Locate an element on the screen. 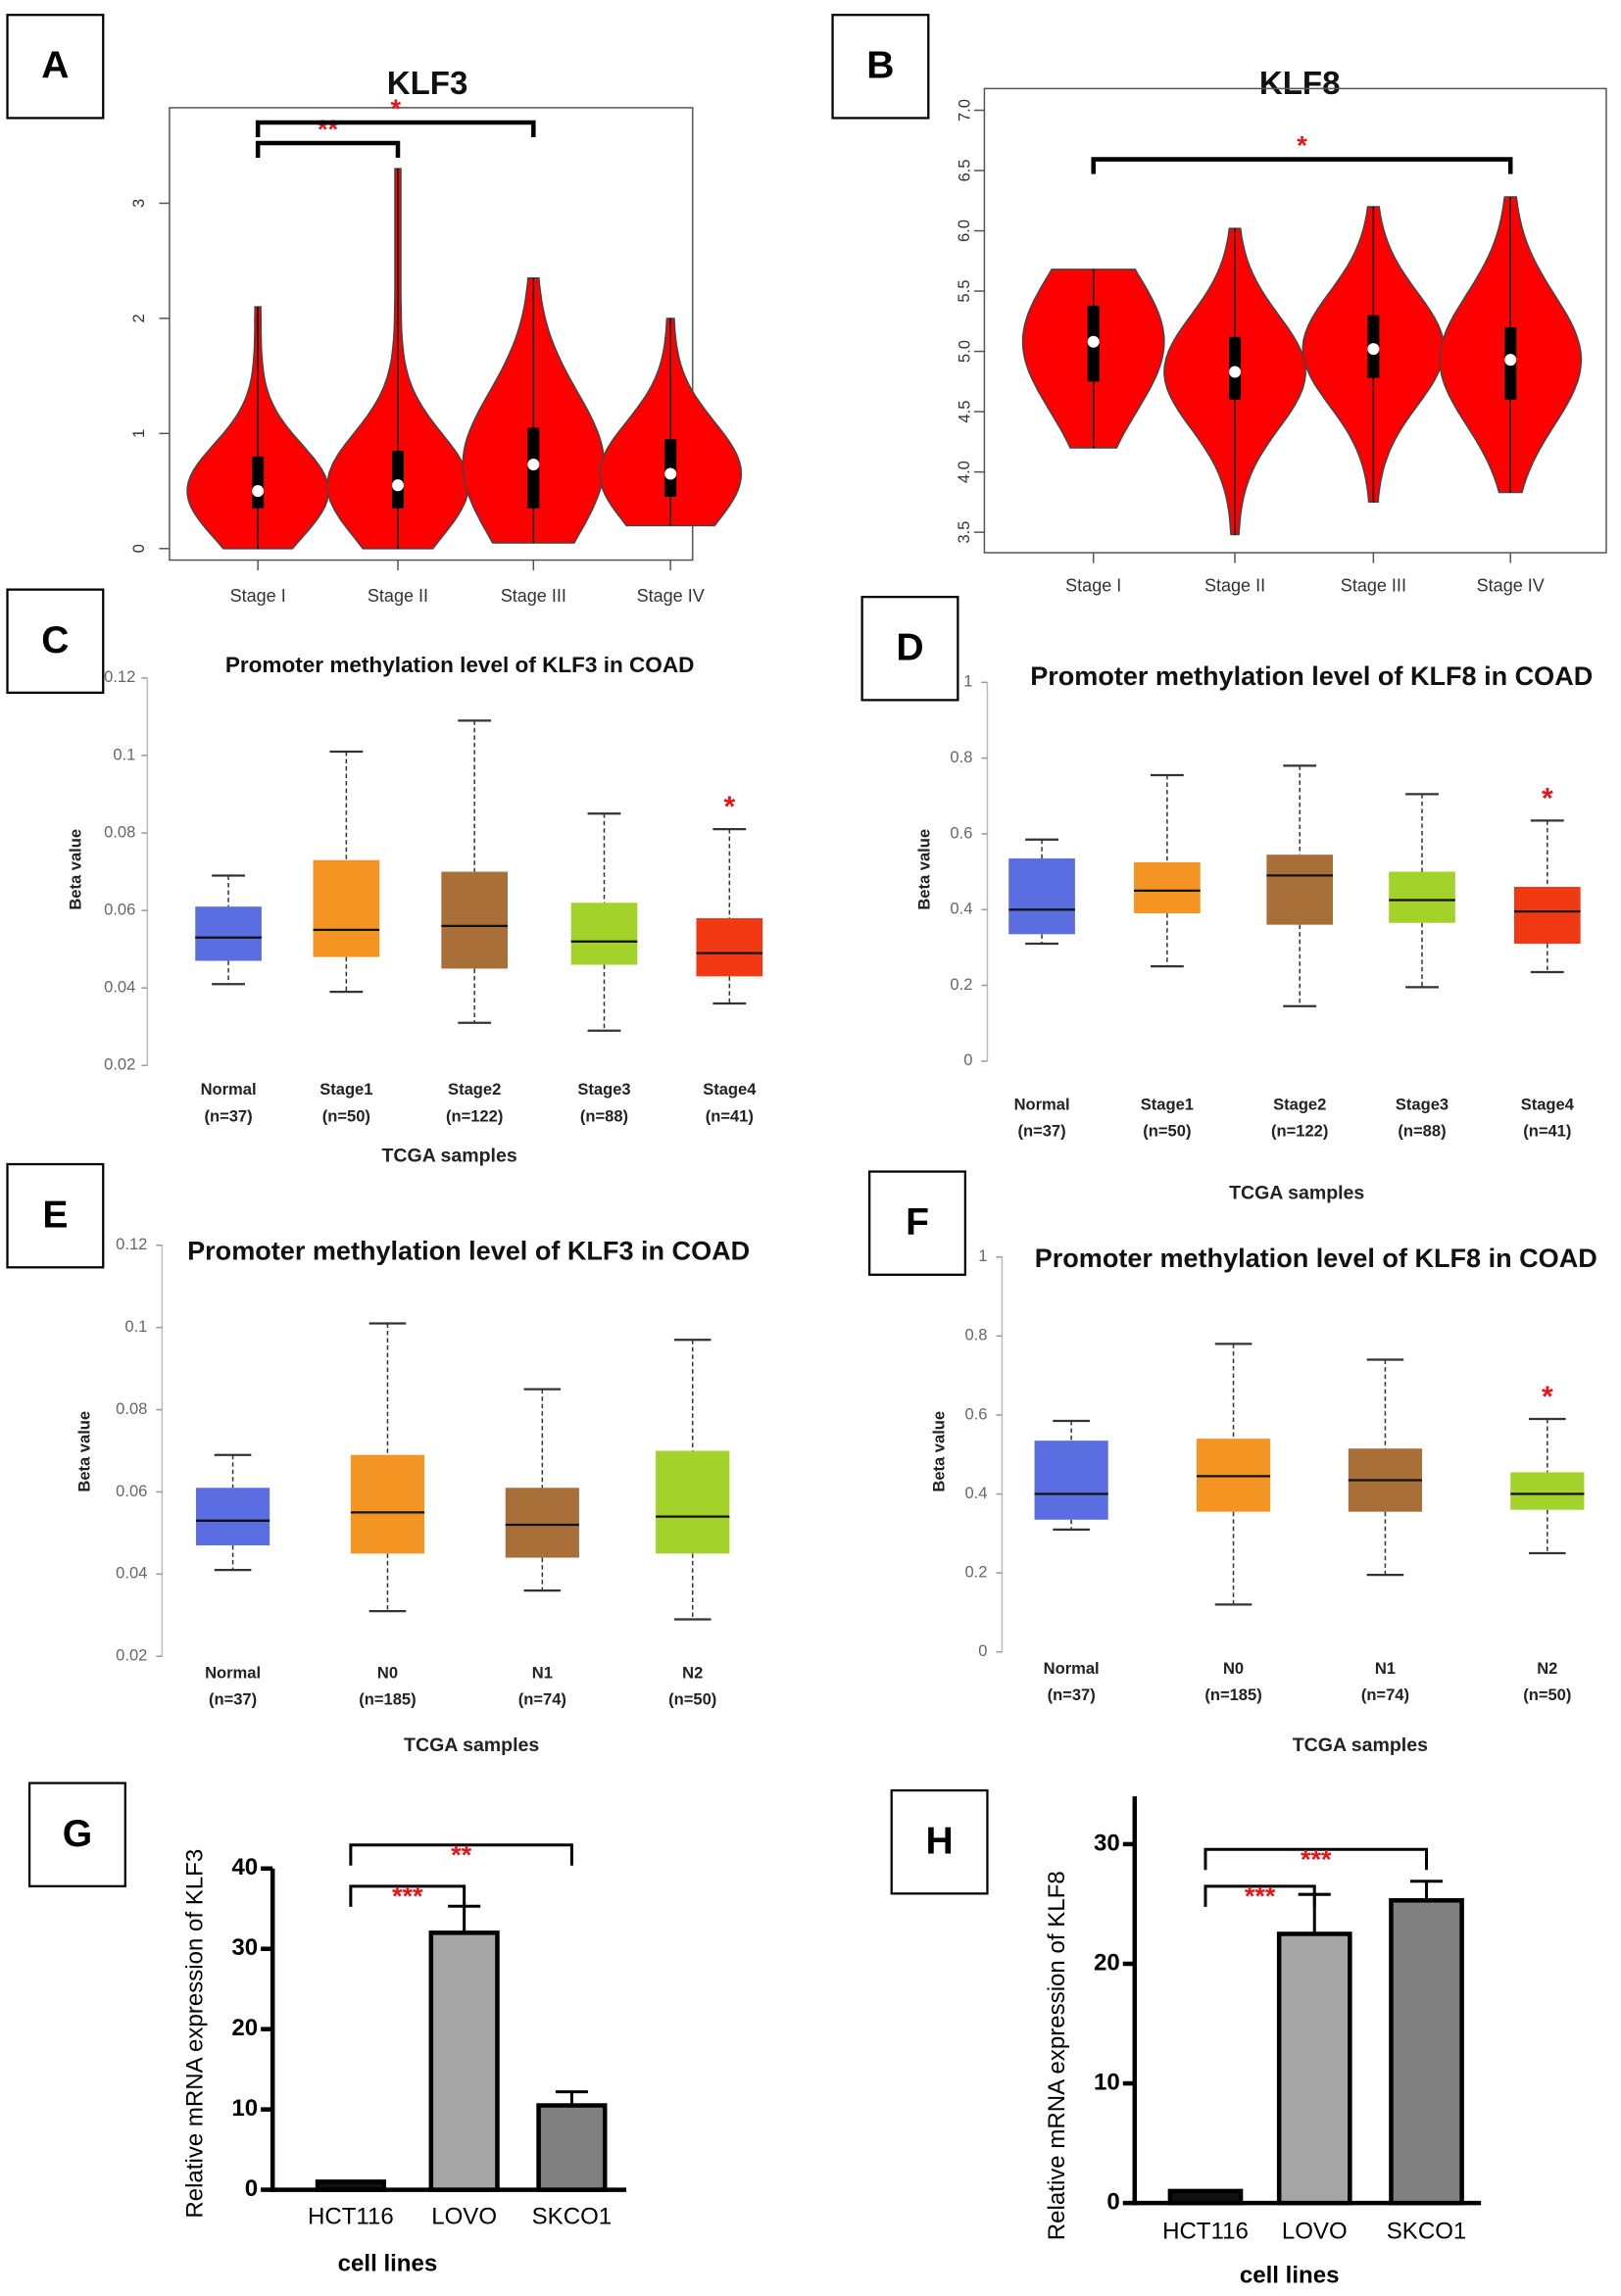 The width and height of the screenshot is (1621, 2296). x-axis-label: cell lines is located at coordinates (1290, 2276).